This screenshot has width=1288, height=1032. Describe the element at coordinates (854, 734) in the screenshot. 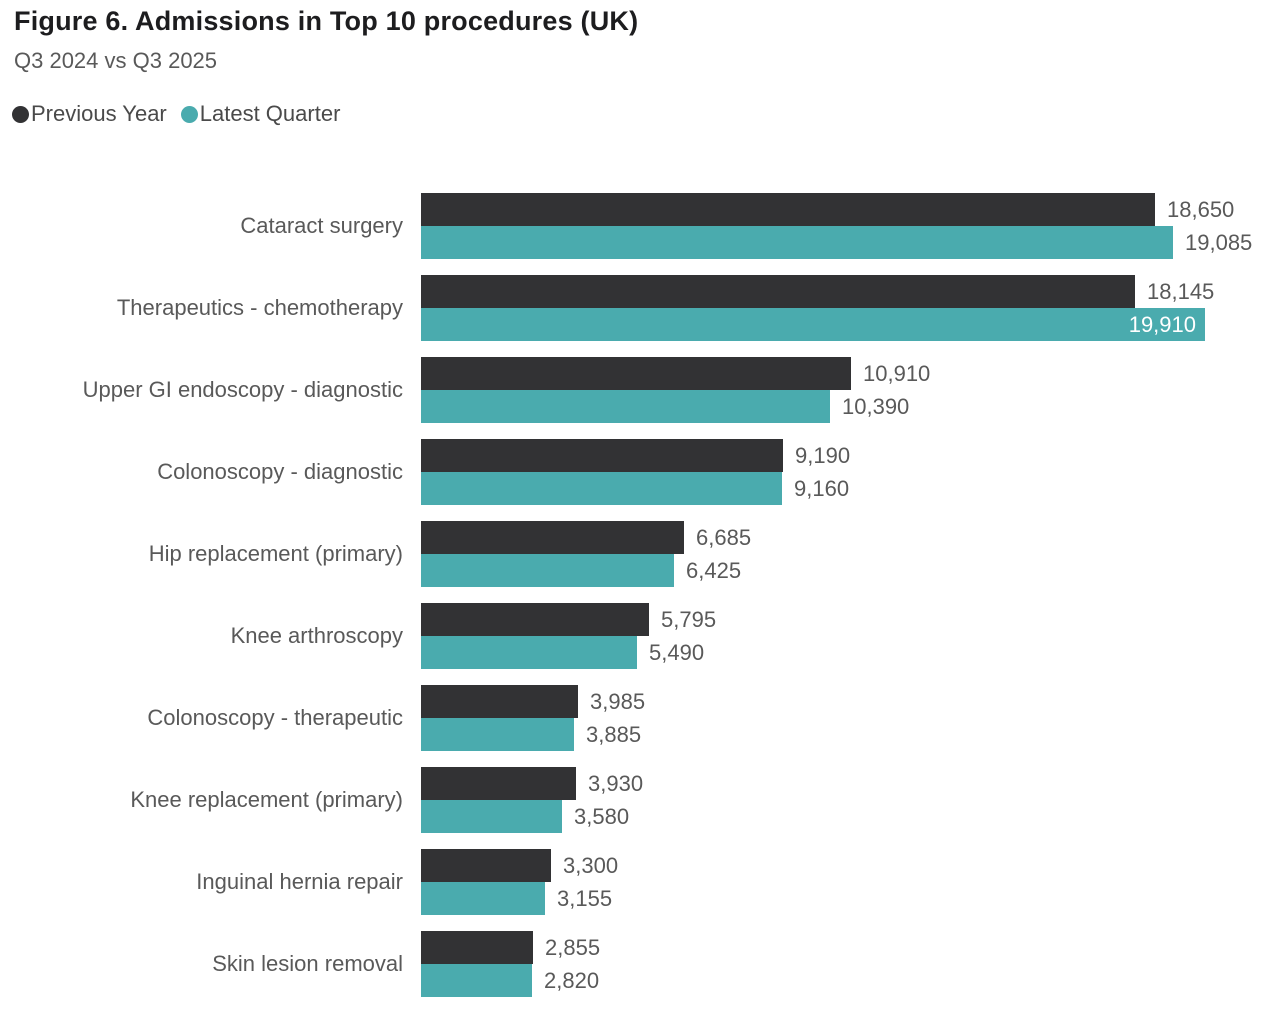

I see `bar-line: 3,885` at that location.